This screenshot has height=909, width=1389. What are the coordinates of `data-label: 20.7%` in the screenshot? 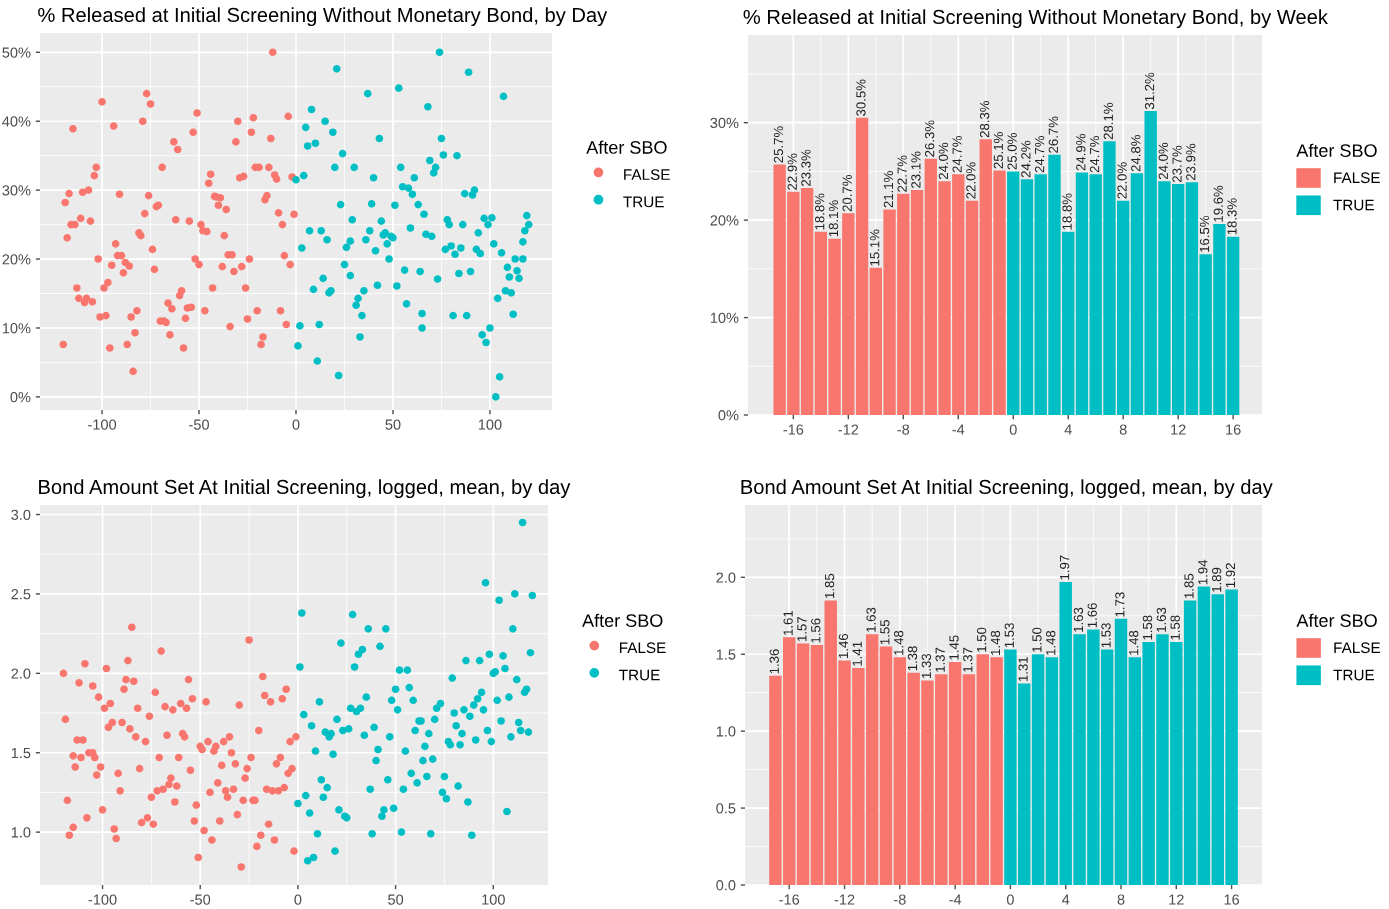 It's located at (847, 193).